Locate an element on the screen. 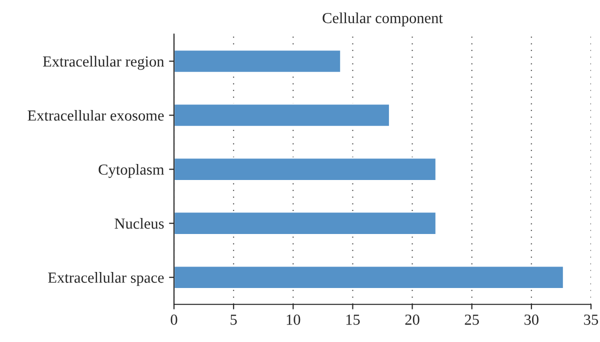 This screenshot has width=600, height=342. y-tick-label: Nucleus is located at coordinates (139, 223).